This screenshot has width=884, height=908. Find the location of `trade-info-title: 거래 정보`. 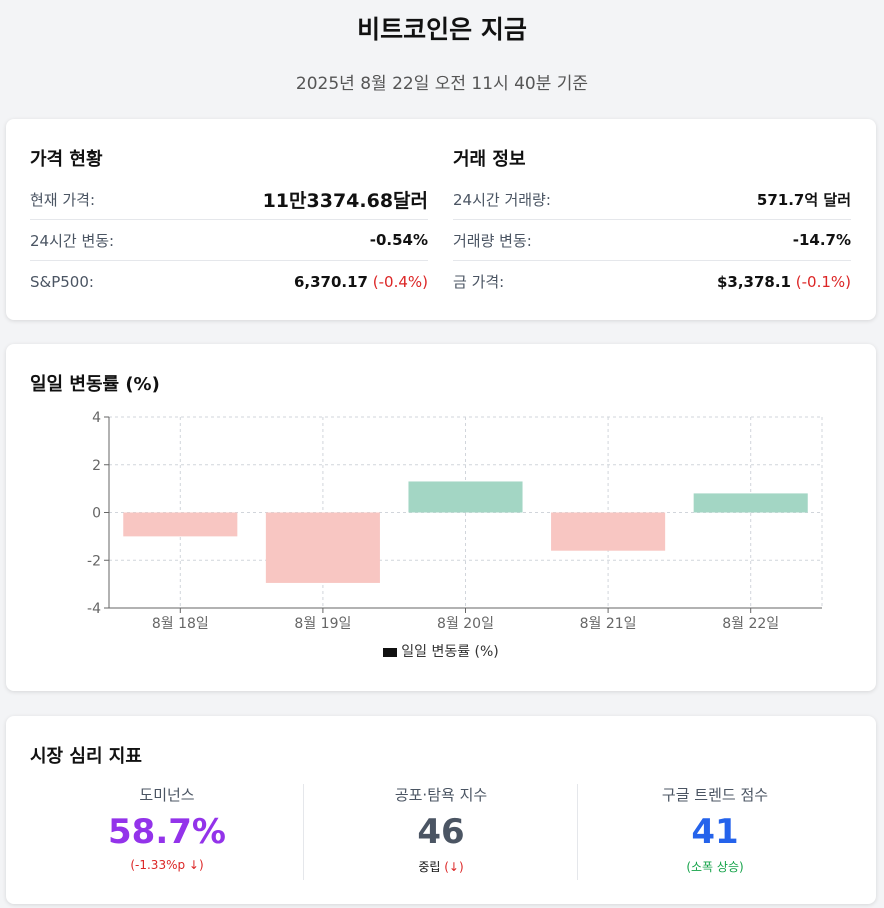

trade-info-title: 거래 정보 is located at coordinates (489, 159).